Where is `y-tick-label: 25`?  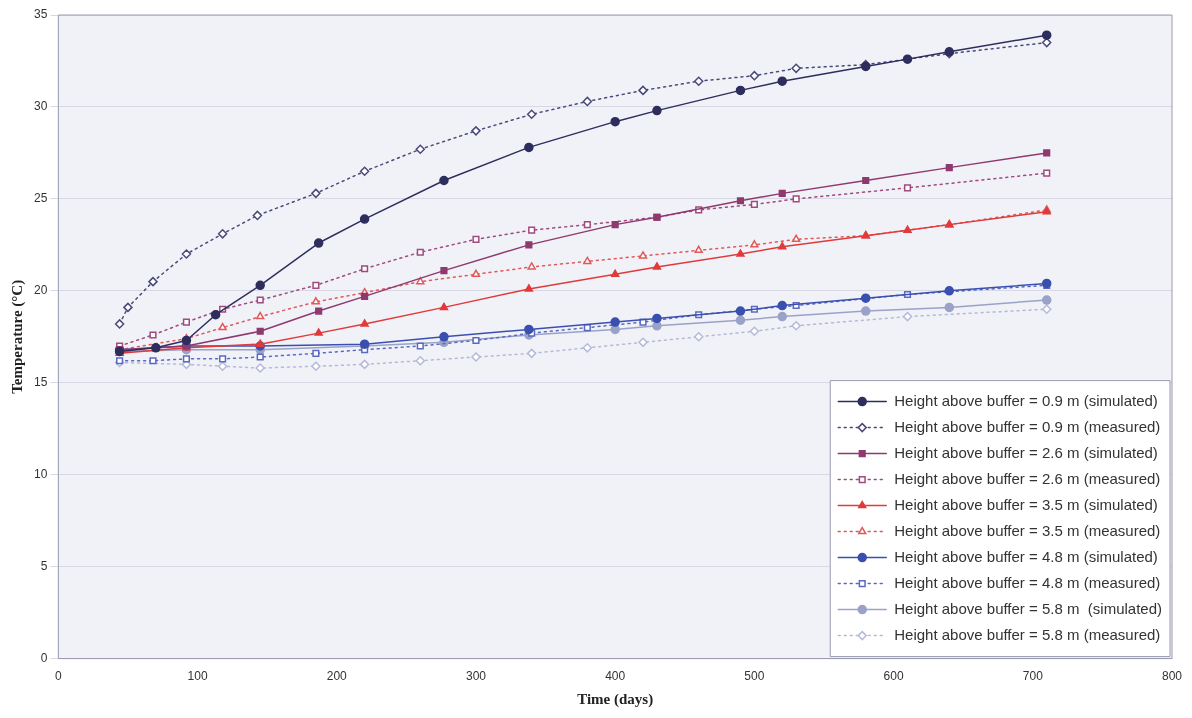
y-tick-label: 25 is located at coordinates (40, 198).